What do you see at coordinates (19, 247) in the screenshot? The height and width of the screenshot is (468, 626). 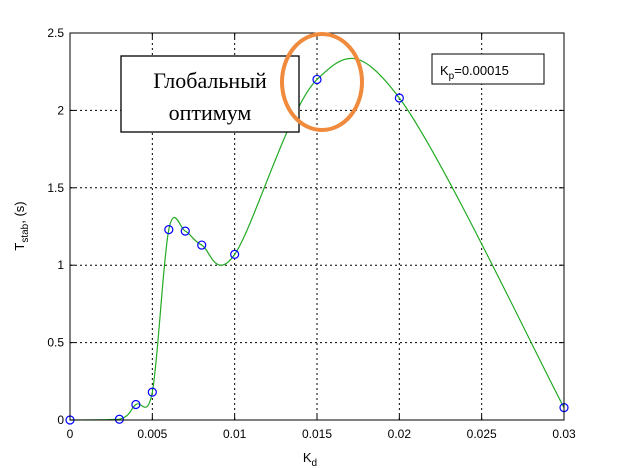 I see `y-axis-label-main: T` at bounding box center [19, 247].